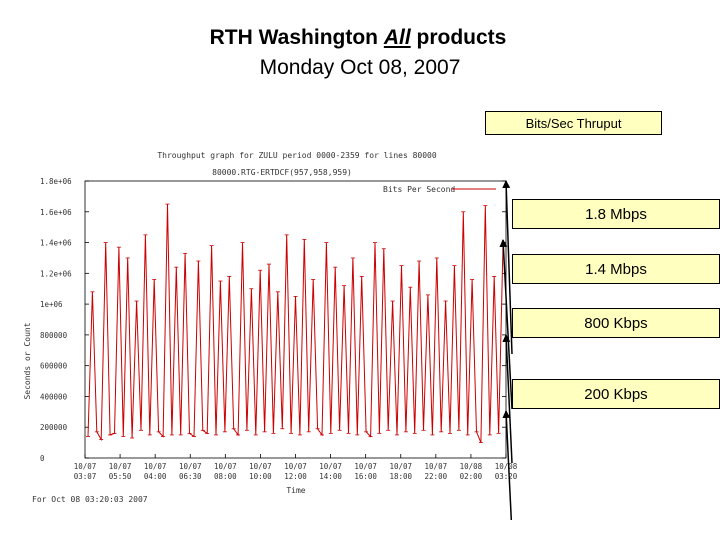  What do you see at coordinates (260, 476) in the screenshot?
I see `x-tick-label-time: 10:00` at bounding box center [260, 476].